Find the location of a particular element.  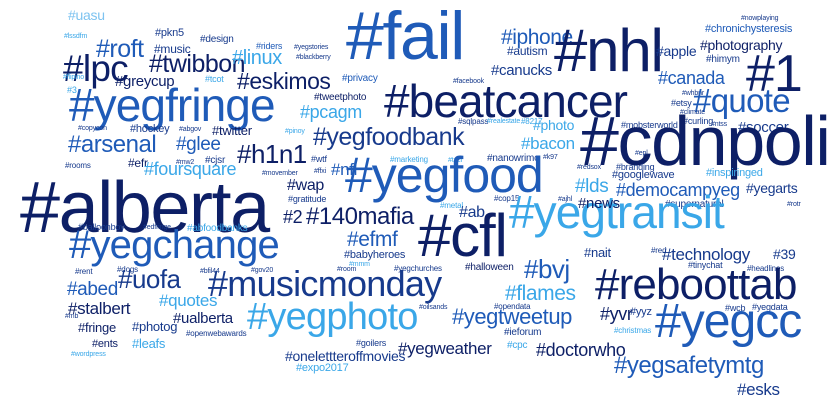

tag-autism: #autism is located at coordinates (527, 51).